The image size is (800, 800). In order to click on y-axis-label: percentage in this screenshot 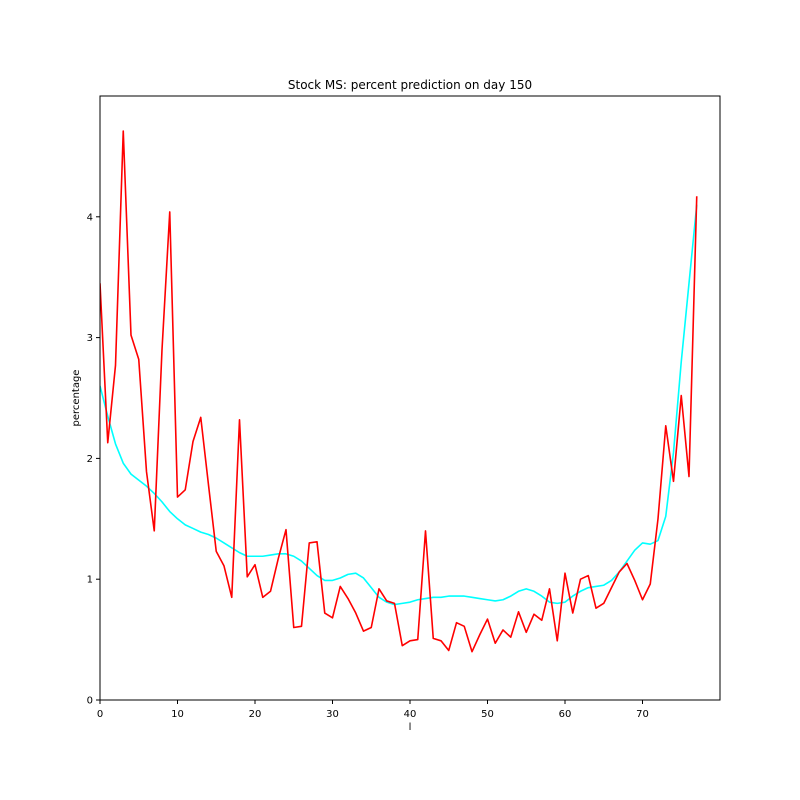, I will do `click(76, 398)`.